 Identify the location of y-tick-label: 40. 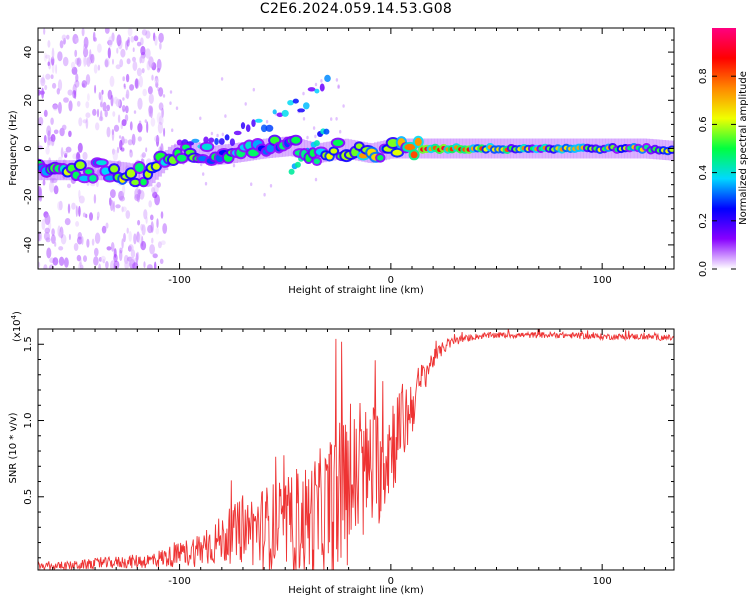
(28, 52).